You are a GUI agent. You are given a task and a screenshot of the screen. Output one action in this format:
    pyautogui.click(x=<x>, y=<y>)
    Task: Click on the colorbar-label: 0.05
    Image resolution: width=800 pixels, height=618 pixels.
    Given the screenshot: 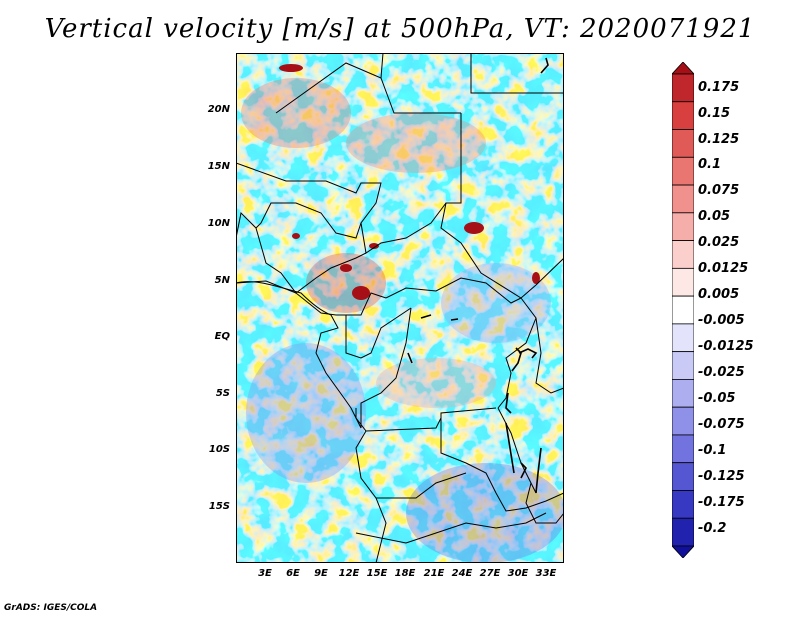 What is the action you would take?
    pyautogui.click(x=714, y=216)
    